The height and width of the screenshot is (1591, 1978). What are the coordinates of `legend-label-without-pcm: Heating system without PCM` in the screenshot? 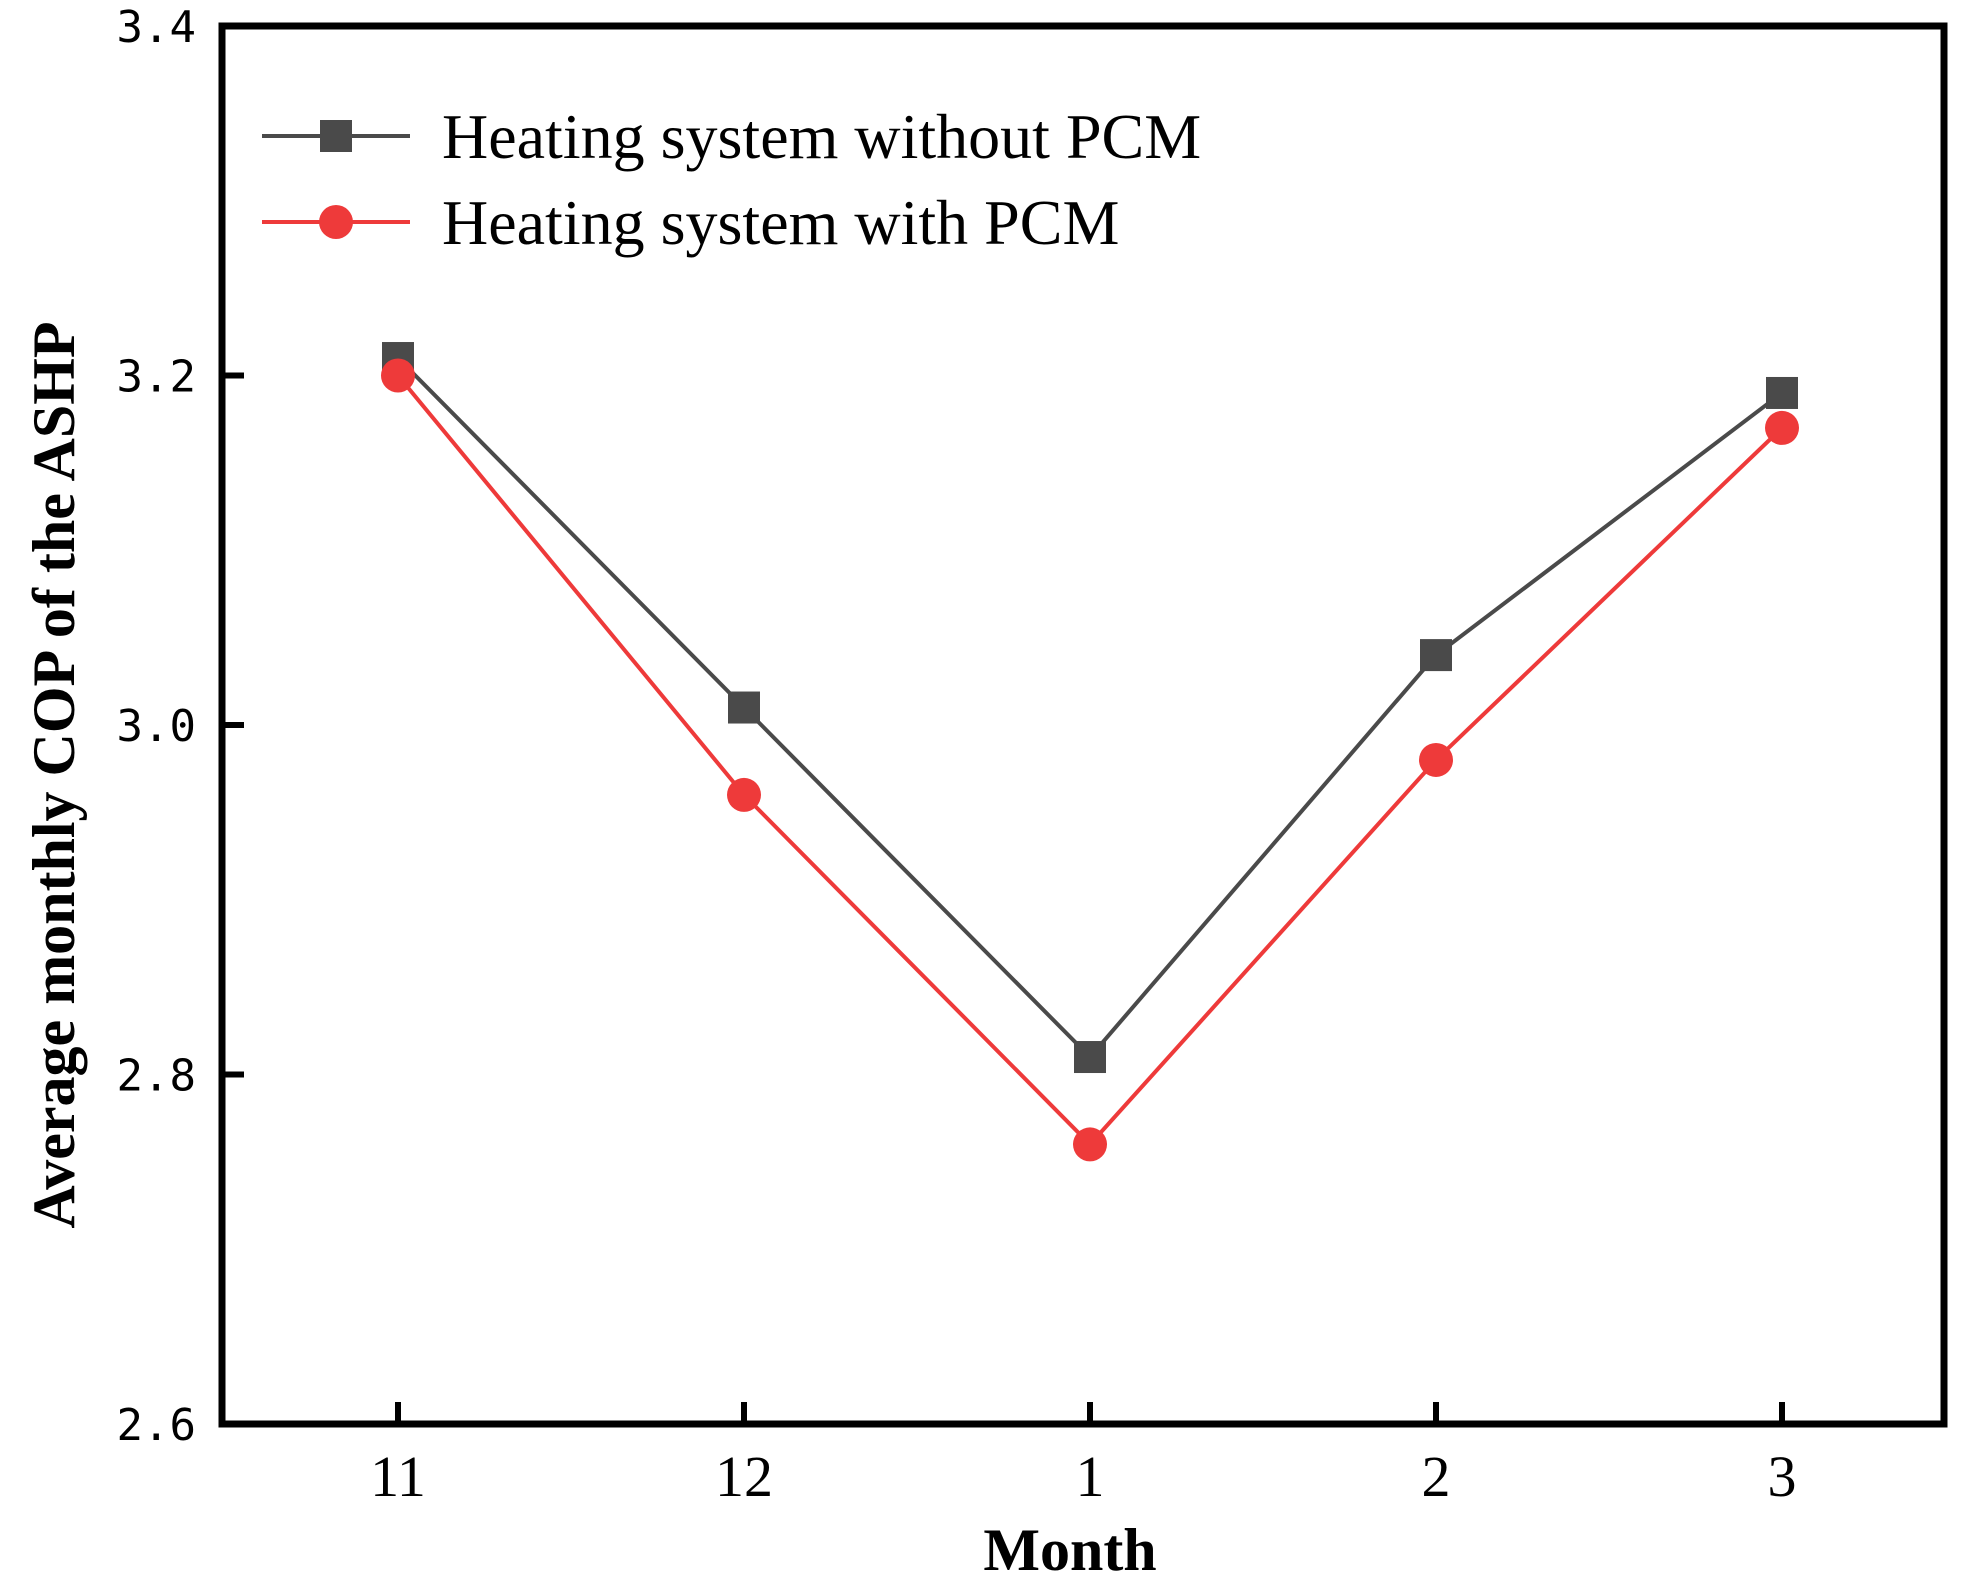 It's located at (821, 136).